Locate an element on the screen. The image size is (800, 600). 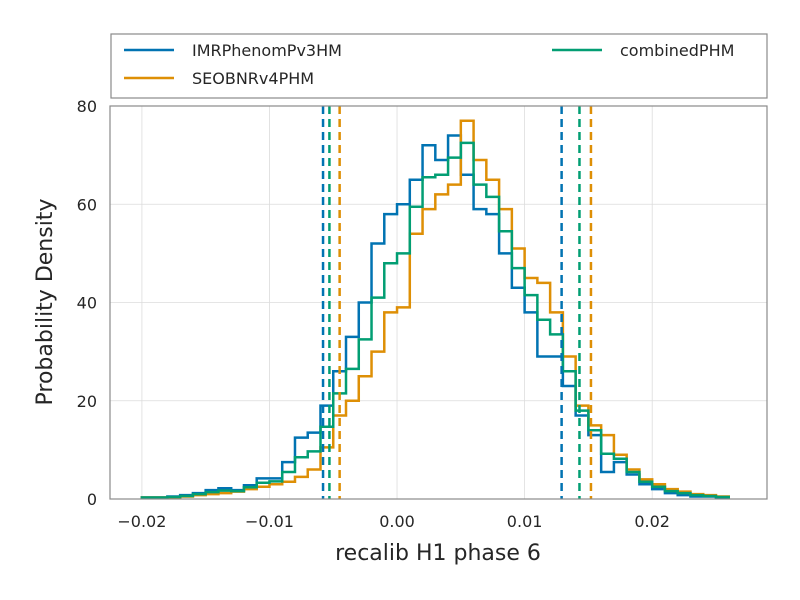
y-tick-label: 80 is located at coordinates (87, 106).